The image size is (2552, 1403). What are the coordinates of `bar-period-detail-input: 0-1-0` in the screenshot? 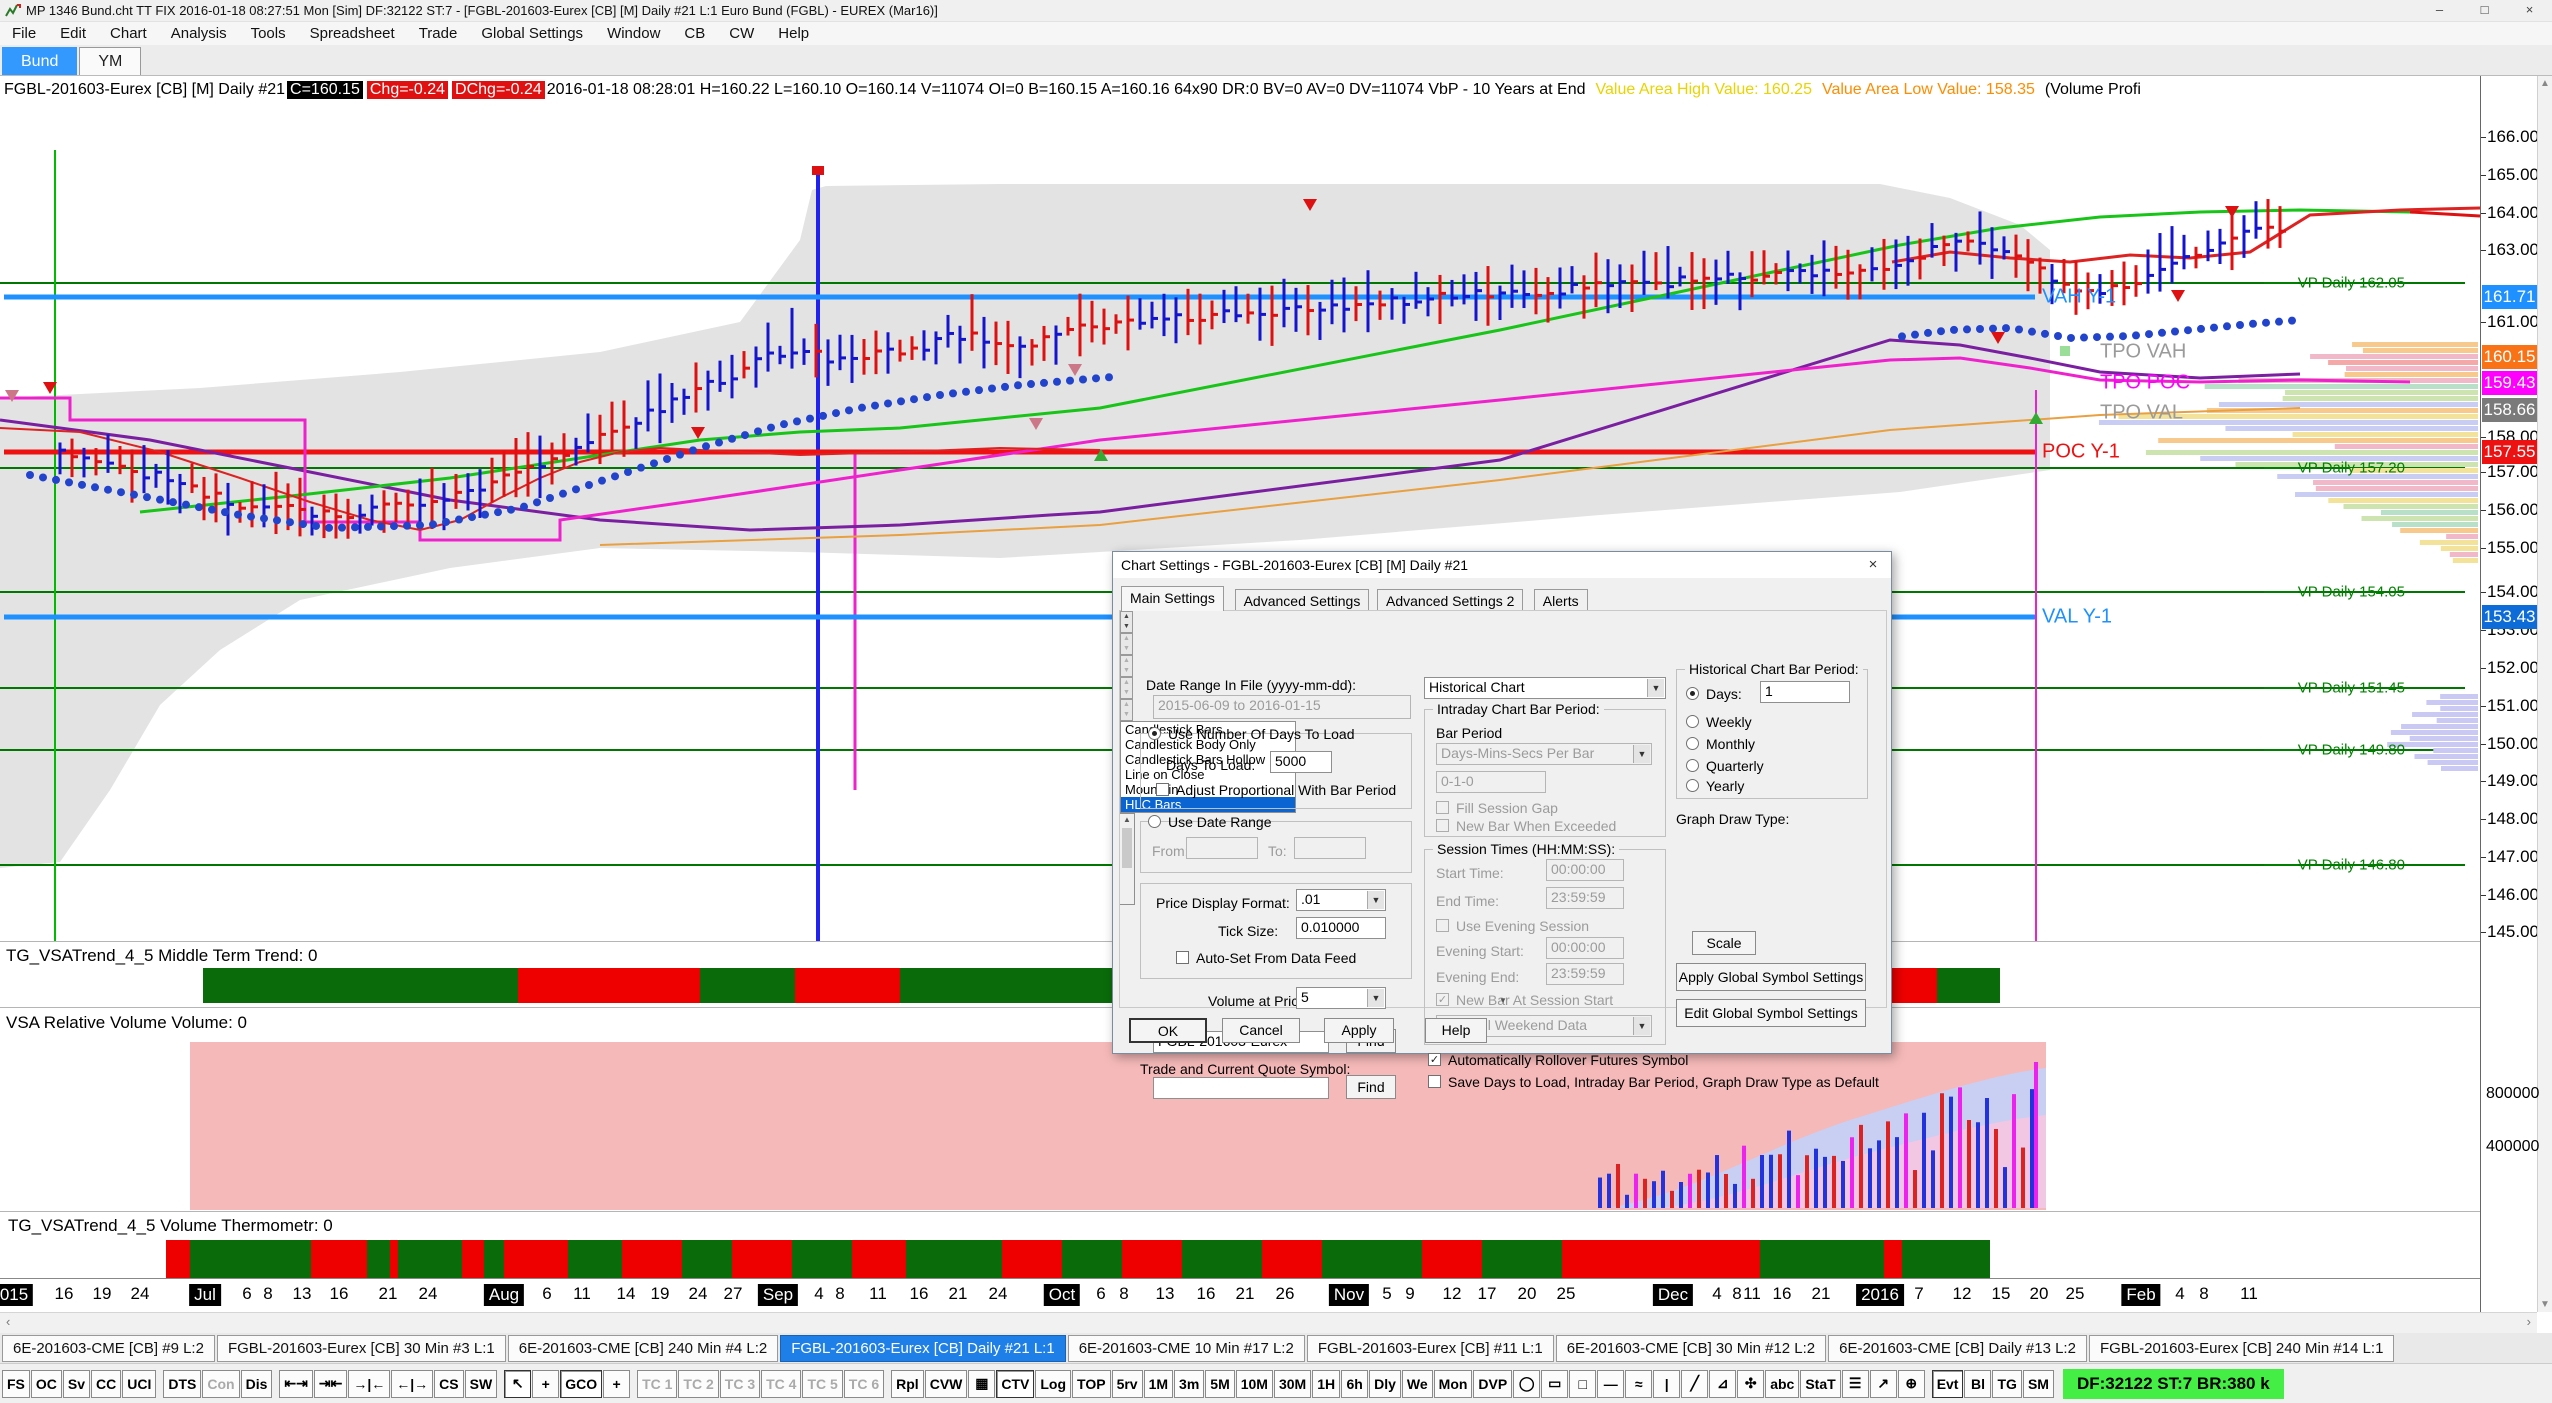 It's located at (1491, 782).